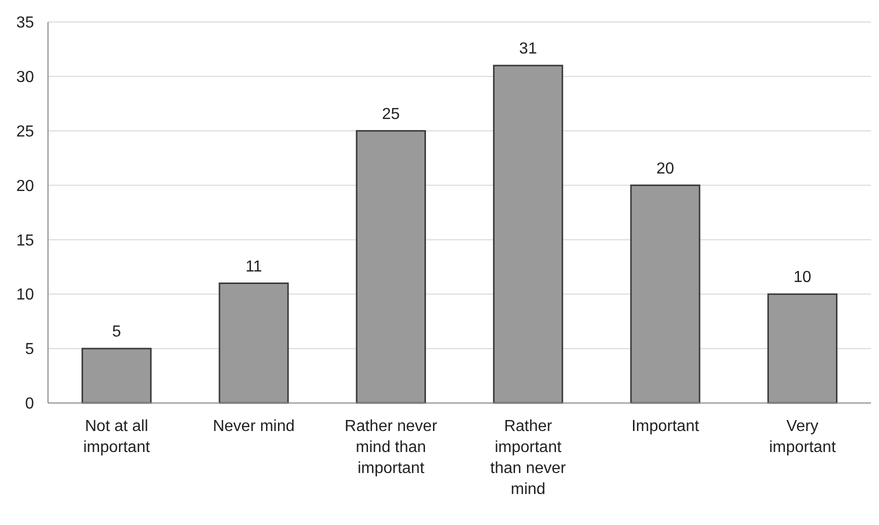 This screenshot has height=525, width=879. What do you see at coordinates (803, 277) in the screenshot?
I see `data-label: 10` at bounding box center [803, 277].